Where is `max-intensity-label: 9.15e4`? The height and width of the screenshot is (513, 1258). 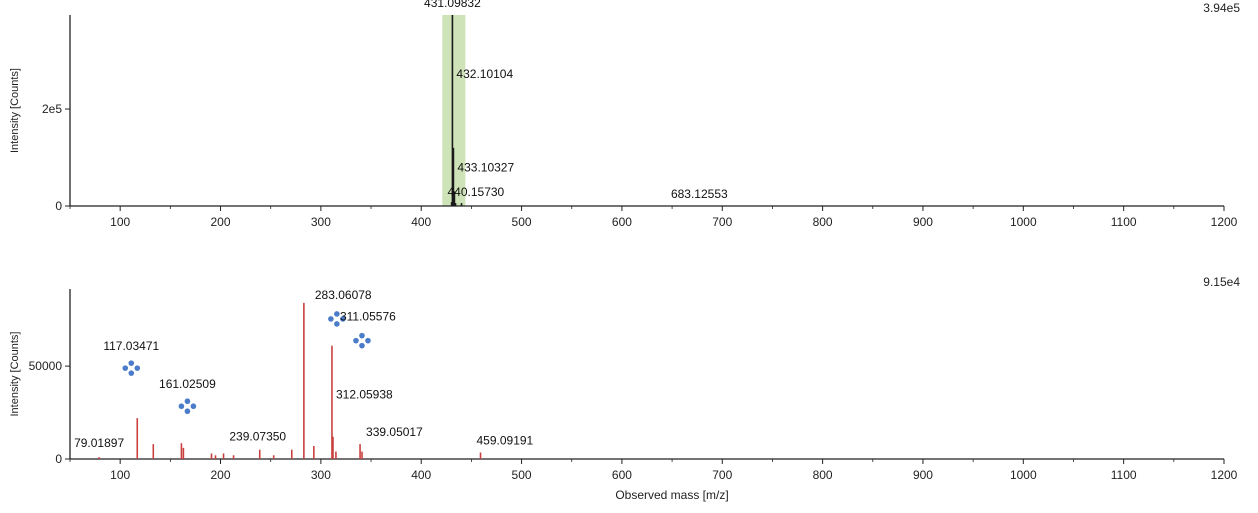 max-intensity-label: 9.15e4 is located at coordinates (1221, 282).